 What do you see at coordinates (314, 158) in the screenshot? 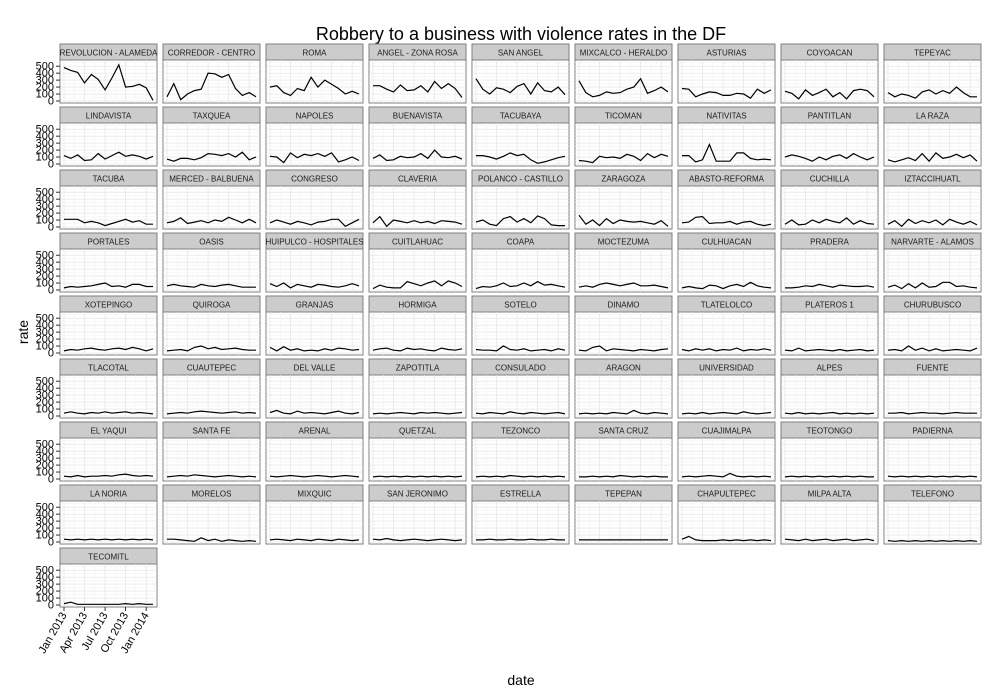
I see `series-line-napoles` at bounding box center [314, 158].